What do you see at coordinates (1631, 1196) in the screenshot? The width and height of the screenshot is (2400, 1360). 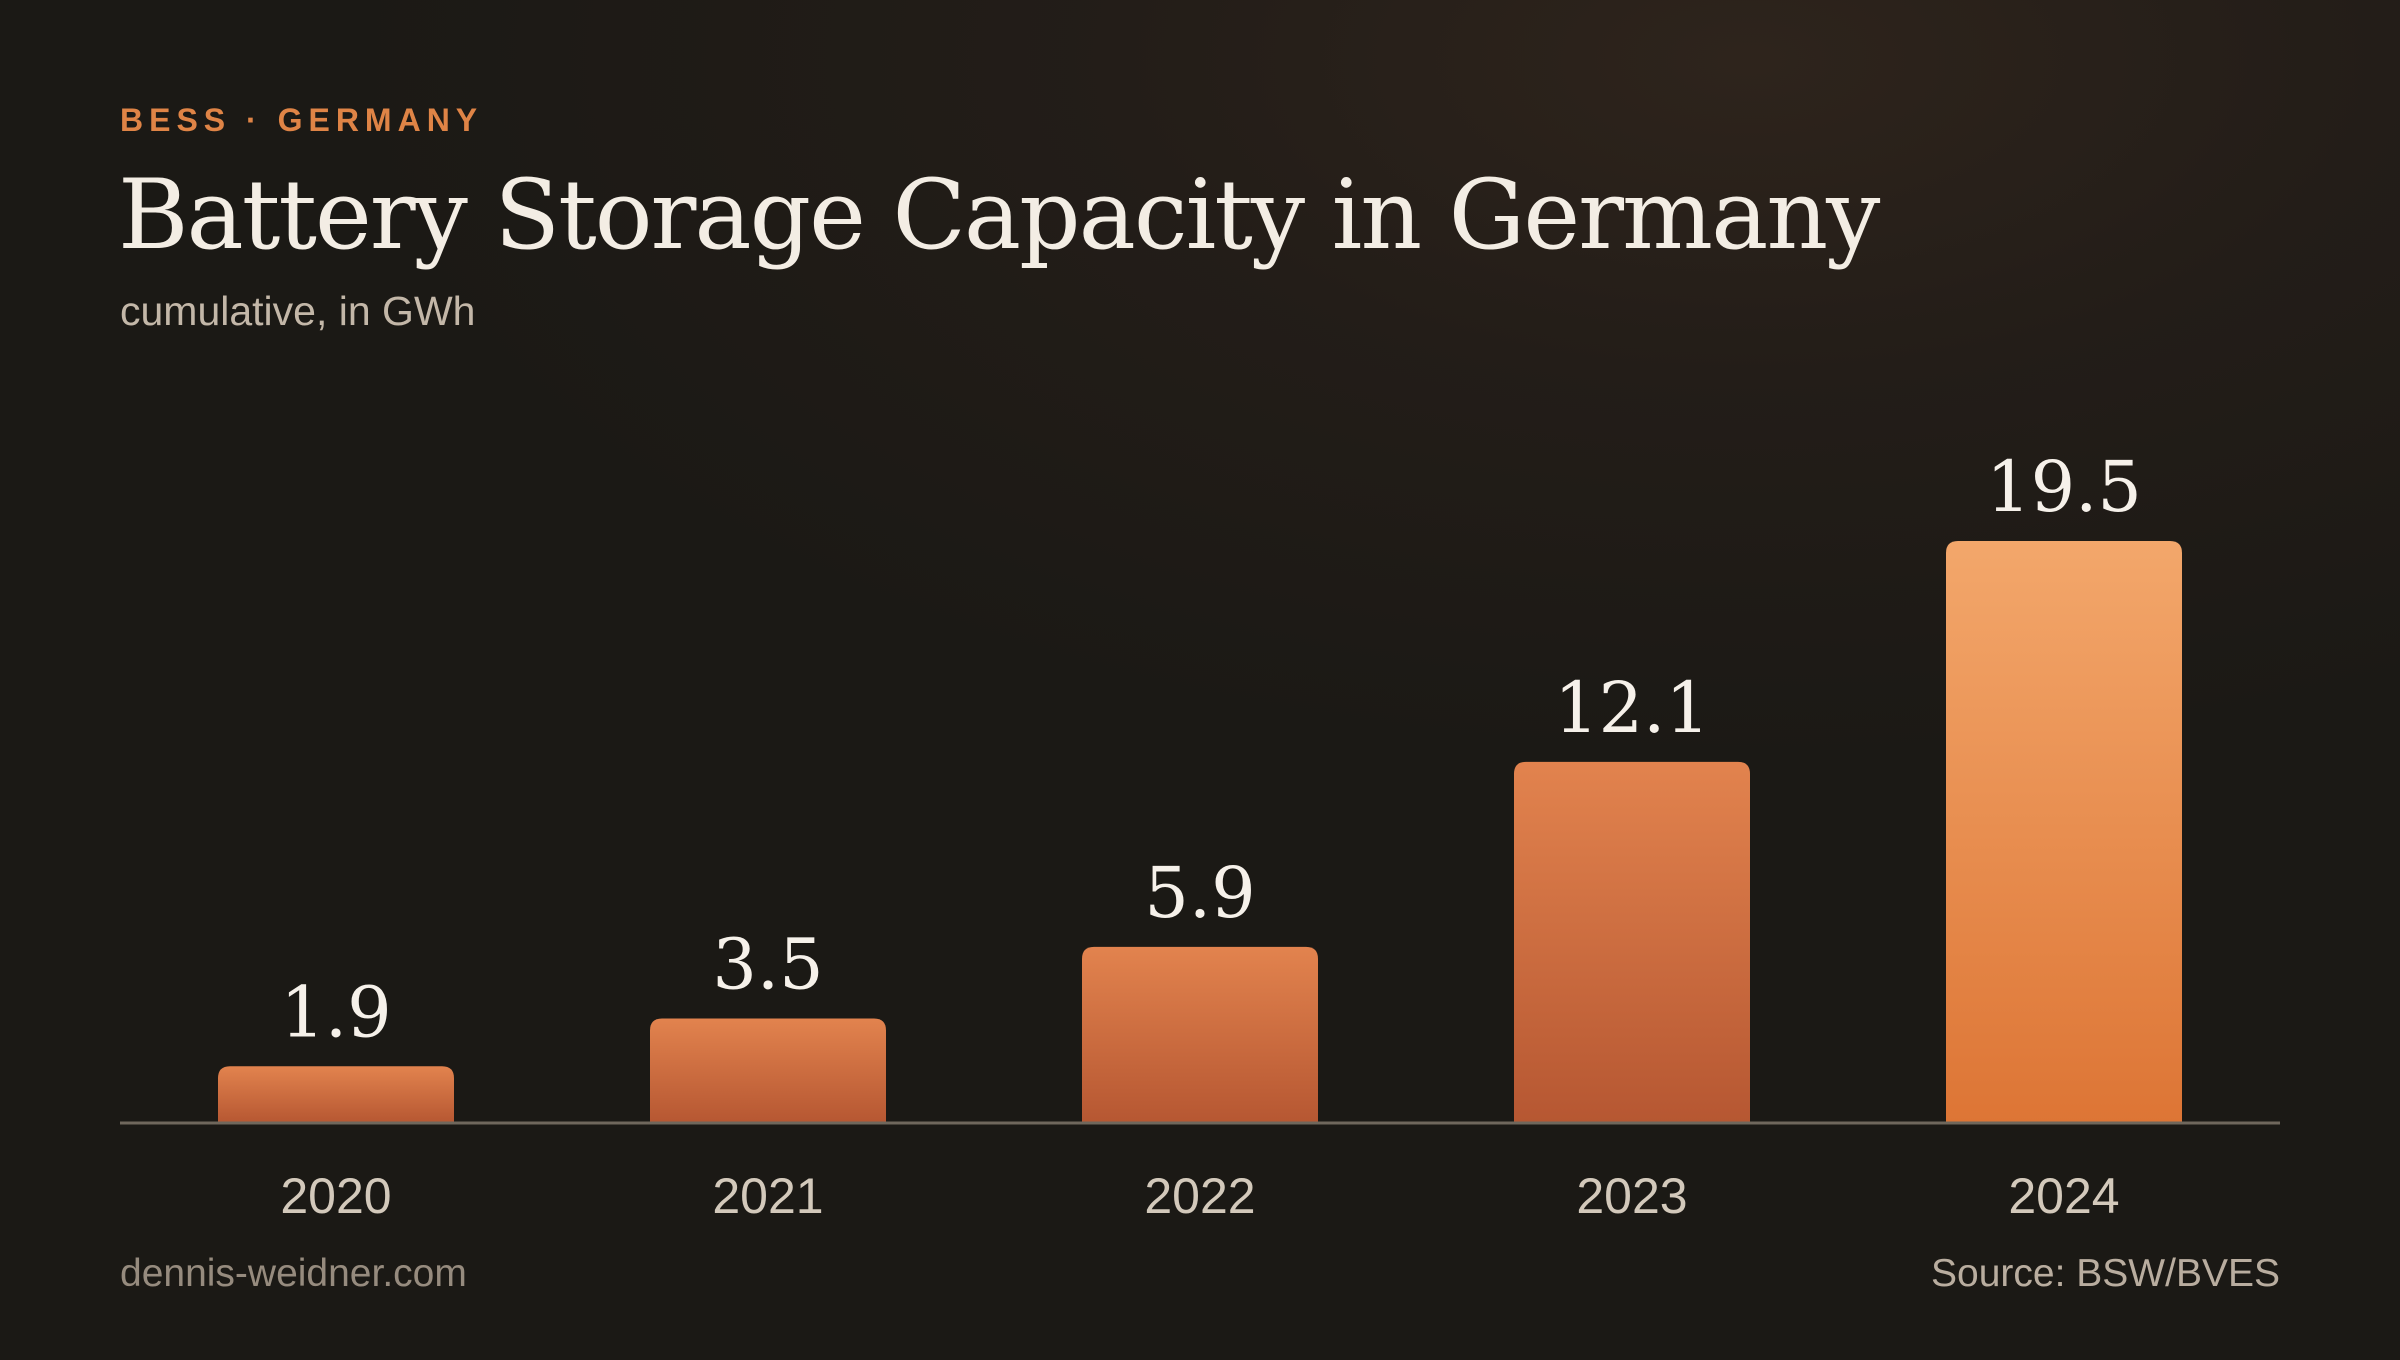 I see `x-tick-label-2023: 2023` at bounding box center [1631, 1196].